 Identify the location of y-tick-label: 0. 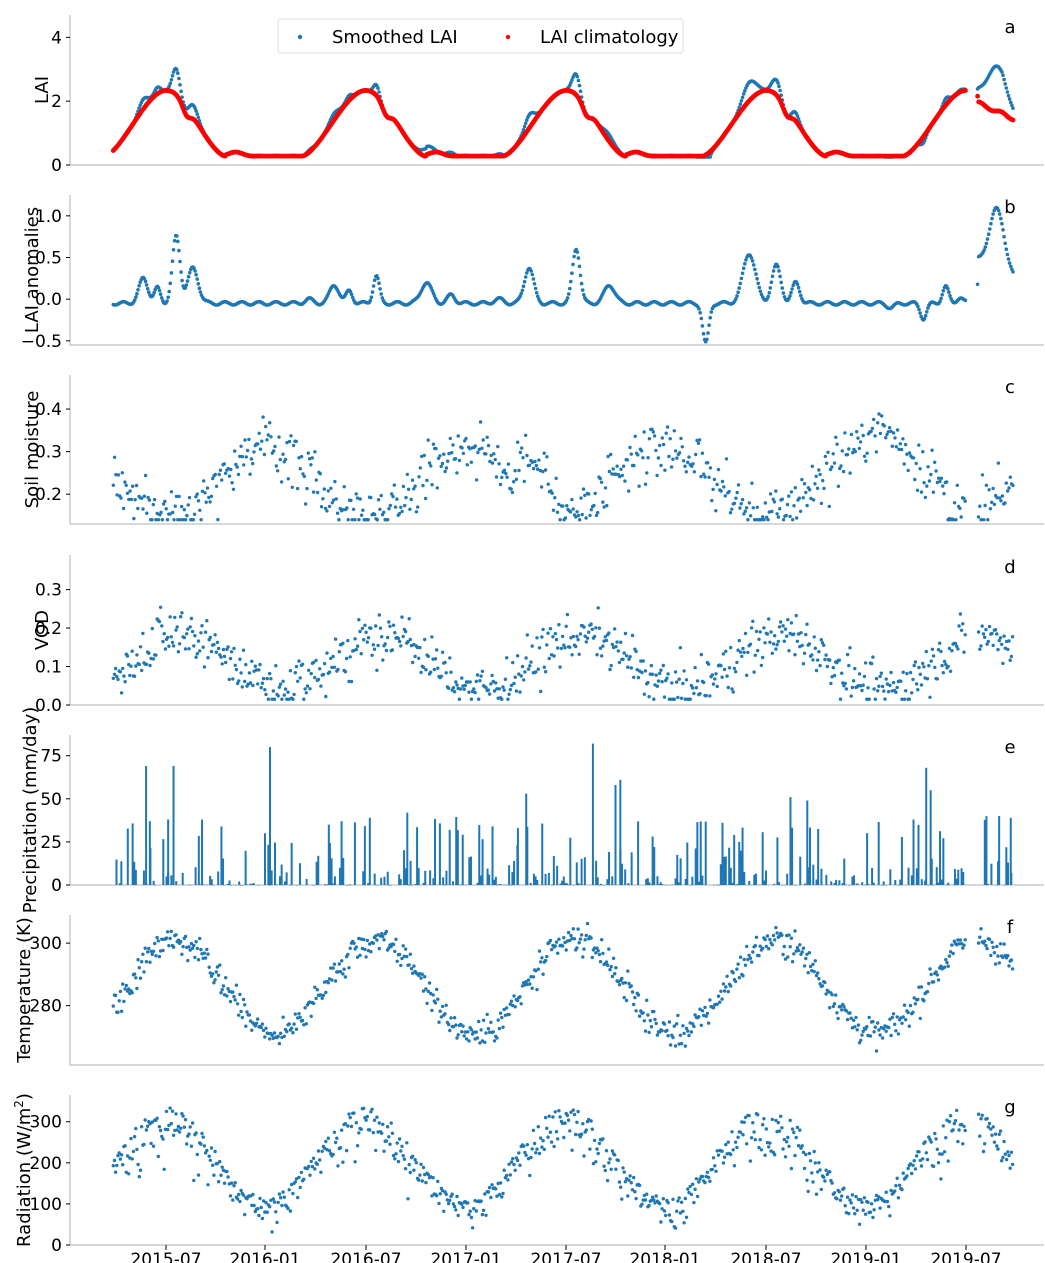
(56, 886).